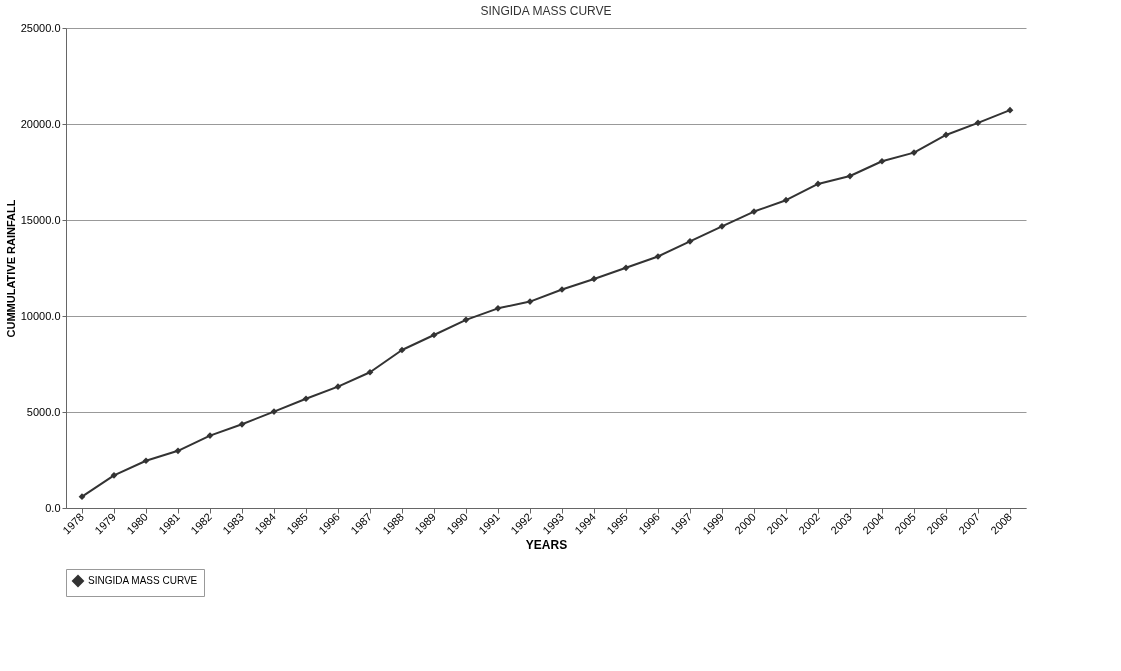 Image resolution: width=1121 pixels, height=671 pixels. What do you see at coordinates (43, 411) in the screenshot?
I see `y-tick-label: 5000.0` at bounding box center [43, 411].